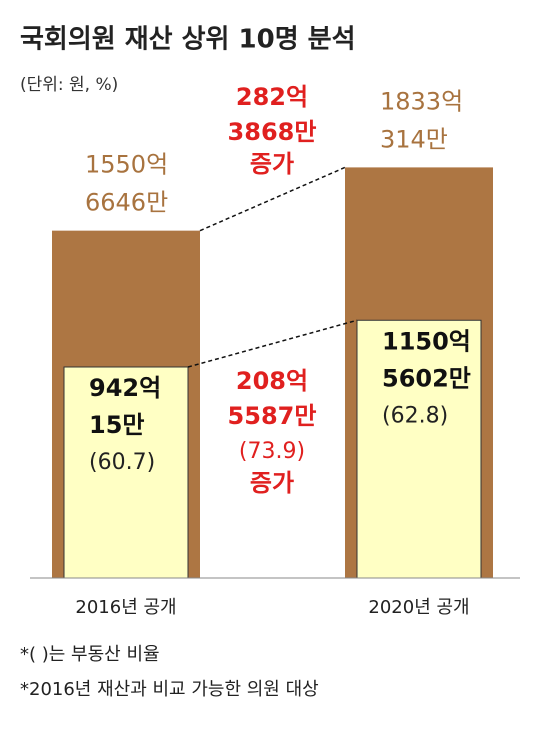  Describe the element at coordinates (122, 462) in the screenshot. I see `share-label: (60.7)` at that location.